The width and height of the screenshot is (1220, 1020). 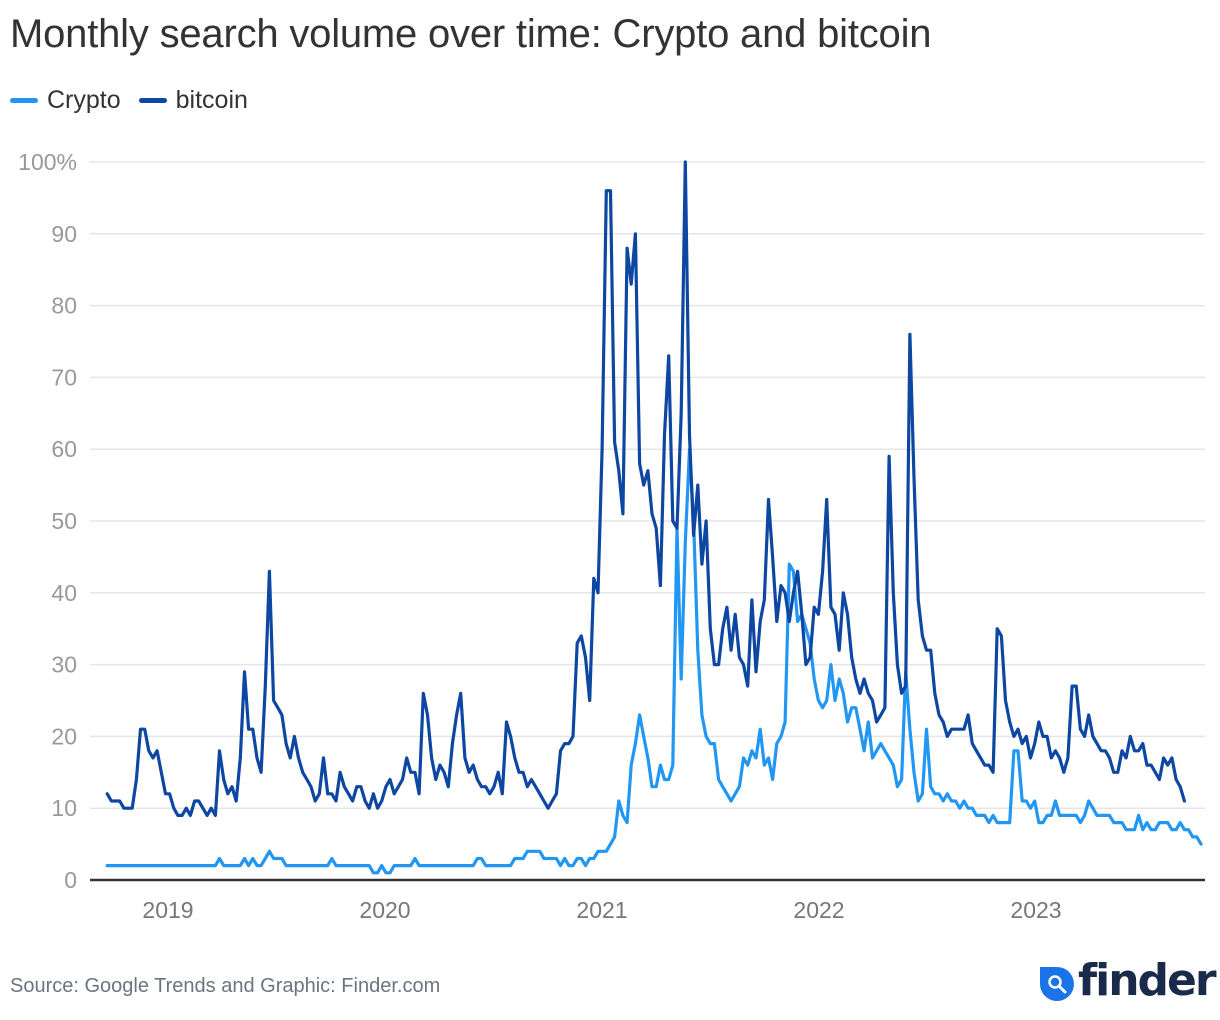 What do you see at coordinates (64, 808) in the screenshot?
I see `y-tick-label: 10` at bounding box center [64, 808].